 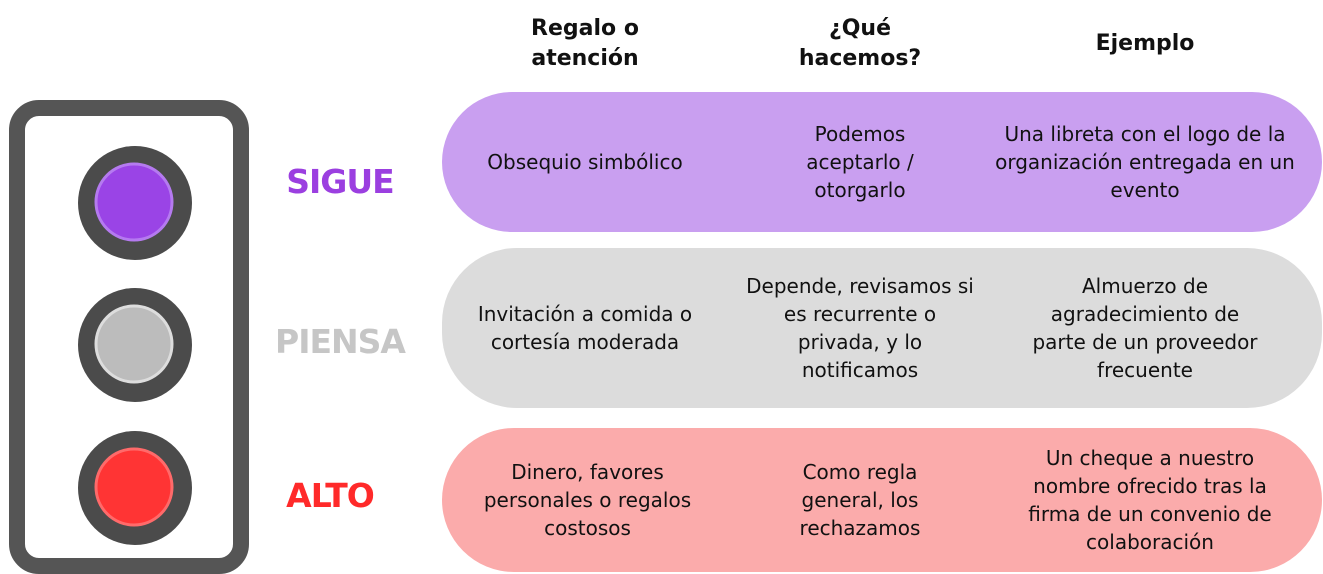 What do you see at coordinates (134, 202) in the screenshot?
I see `light-purple` at bounding box center [134, 202].